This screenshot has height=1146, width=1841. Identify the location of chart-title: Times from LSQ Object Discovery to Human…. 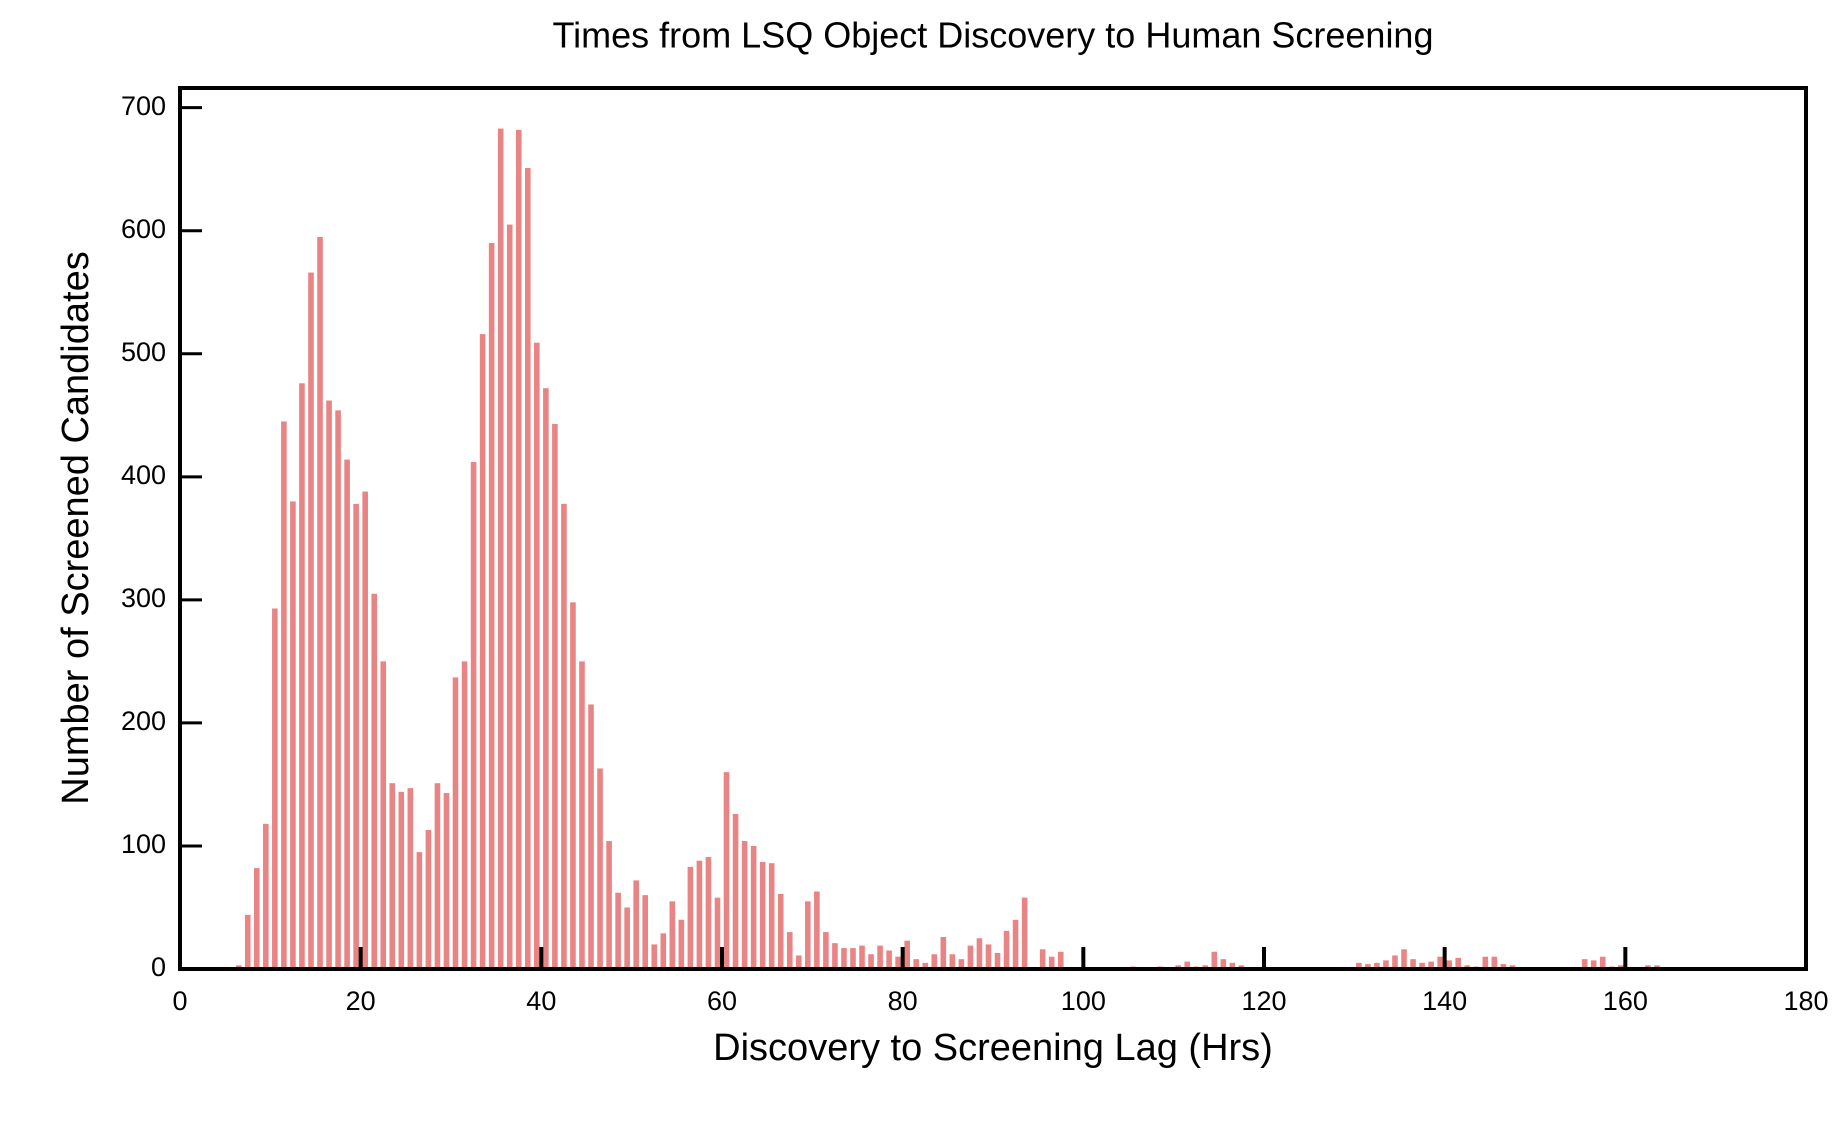
(993, 35).